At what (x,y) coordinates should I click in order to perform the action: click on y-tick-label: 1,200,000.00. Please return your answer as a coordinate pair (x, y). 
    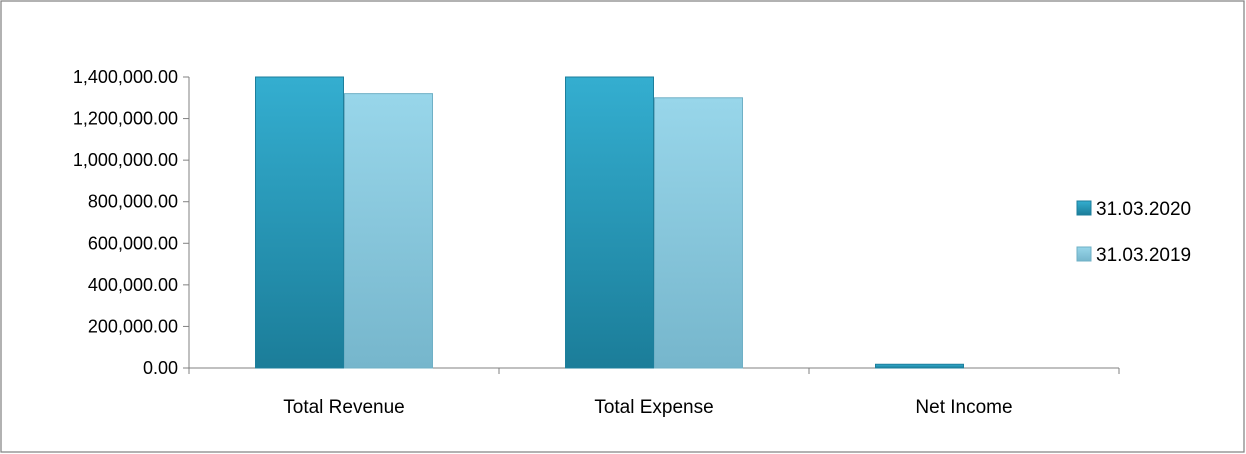
    Looking at the image, I should click on (125, 119).